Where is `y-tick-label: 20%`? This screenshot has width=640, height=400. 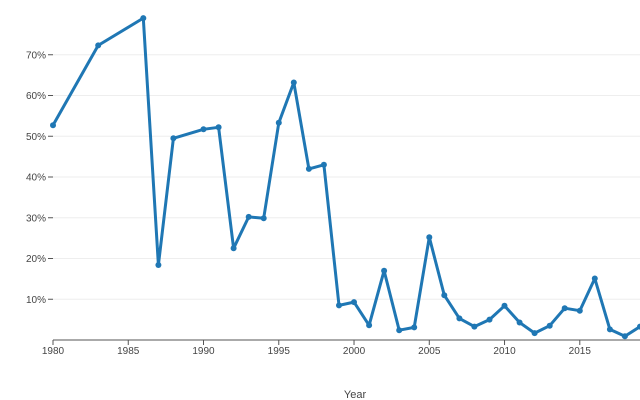 y-tick-label: 20% is located at coordinates (36, 259).